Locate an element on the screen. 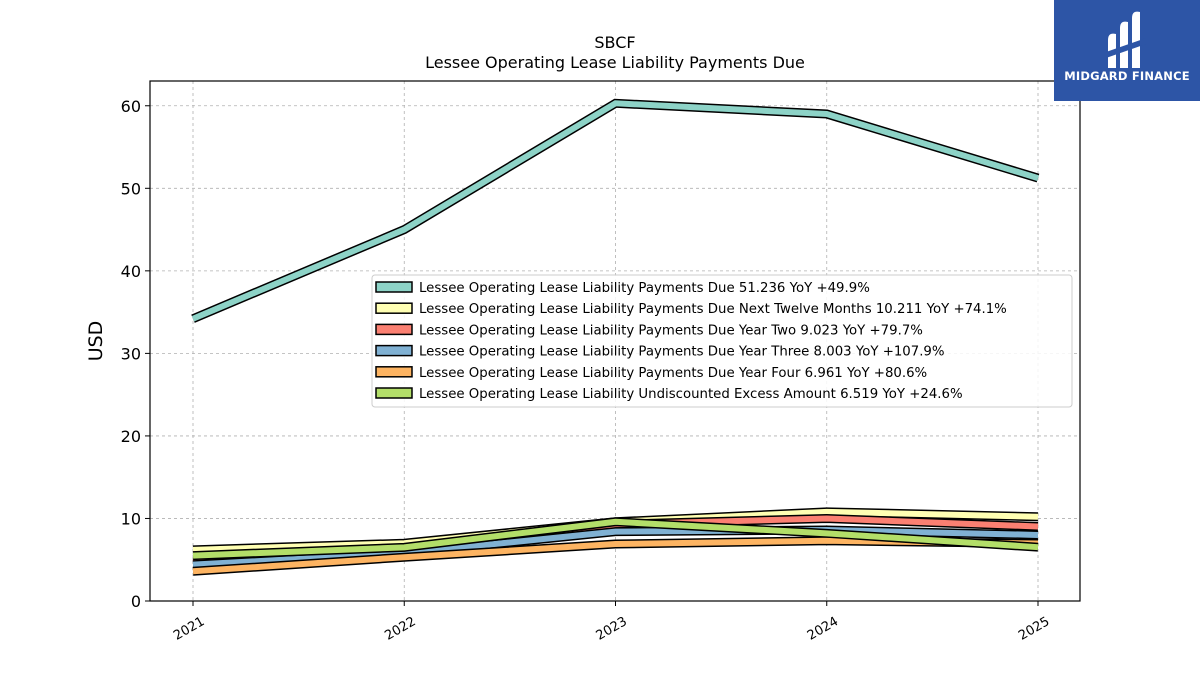 The image size is (1200, 675). y-tick-label: 10 is located at coordinates (131, 518).